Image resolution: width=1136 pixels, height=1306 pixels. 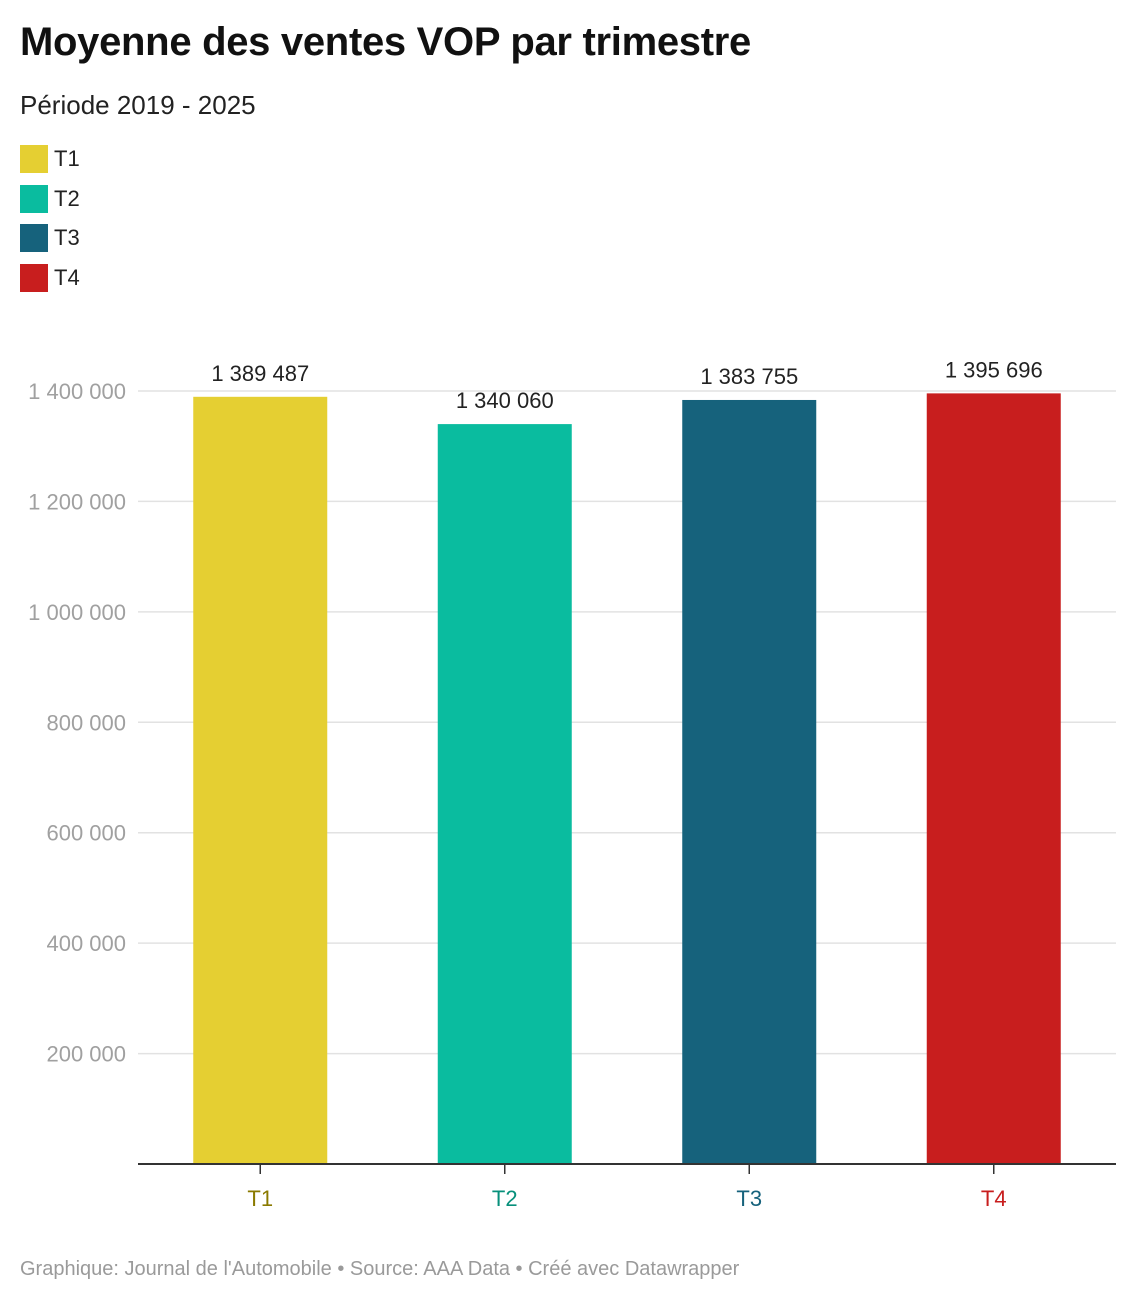 What do you see at coordinates (86, 722) in the screenshot?
I see `y-tick-label: 800 000` at bounding box center [86, 722].